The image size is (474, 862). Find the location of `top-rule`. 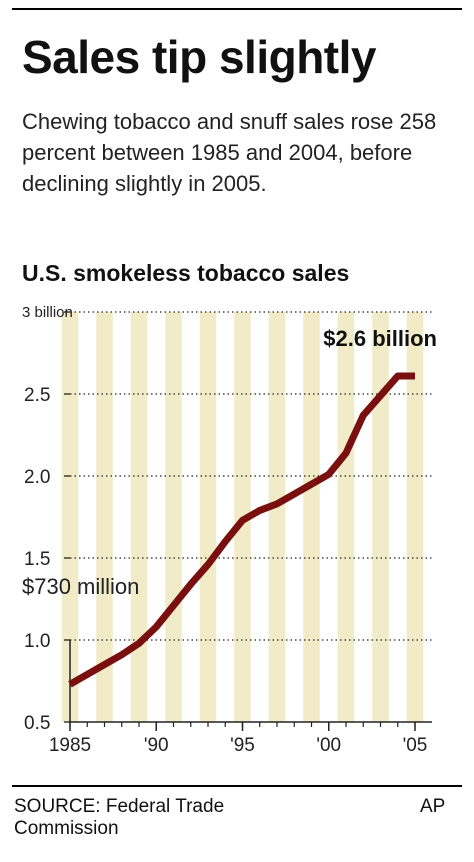

top-rule is located at coordinates (237, 9).